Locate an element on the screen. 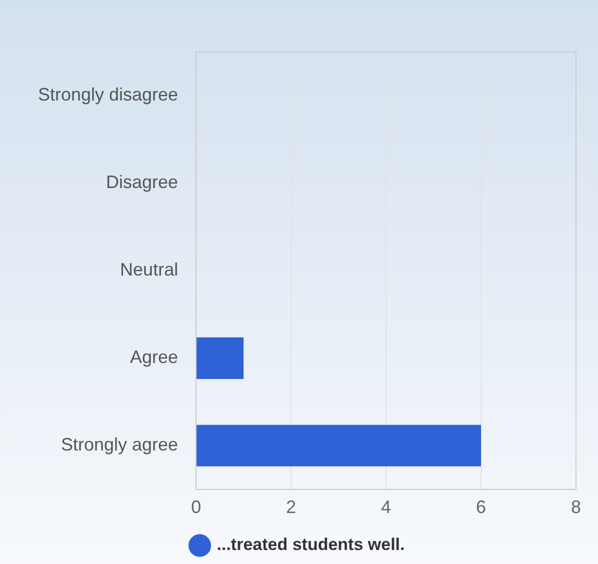 This screenshot has height=564, width=598. y-tick-label: Disagree is located at coordinates (142, 182).